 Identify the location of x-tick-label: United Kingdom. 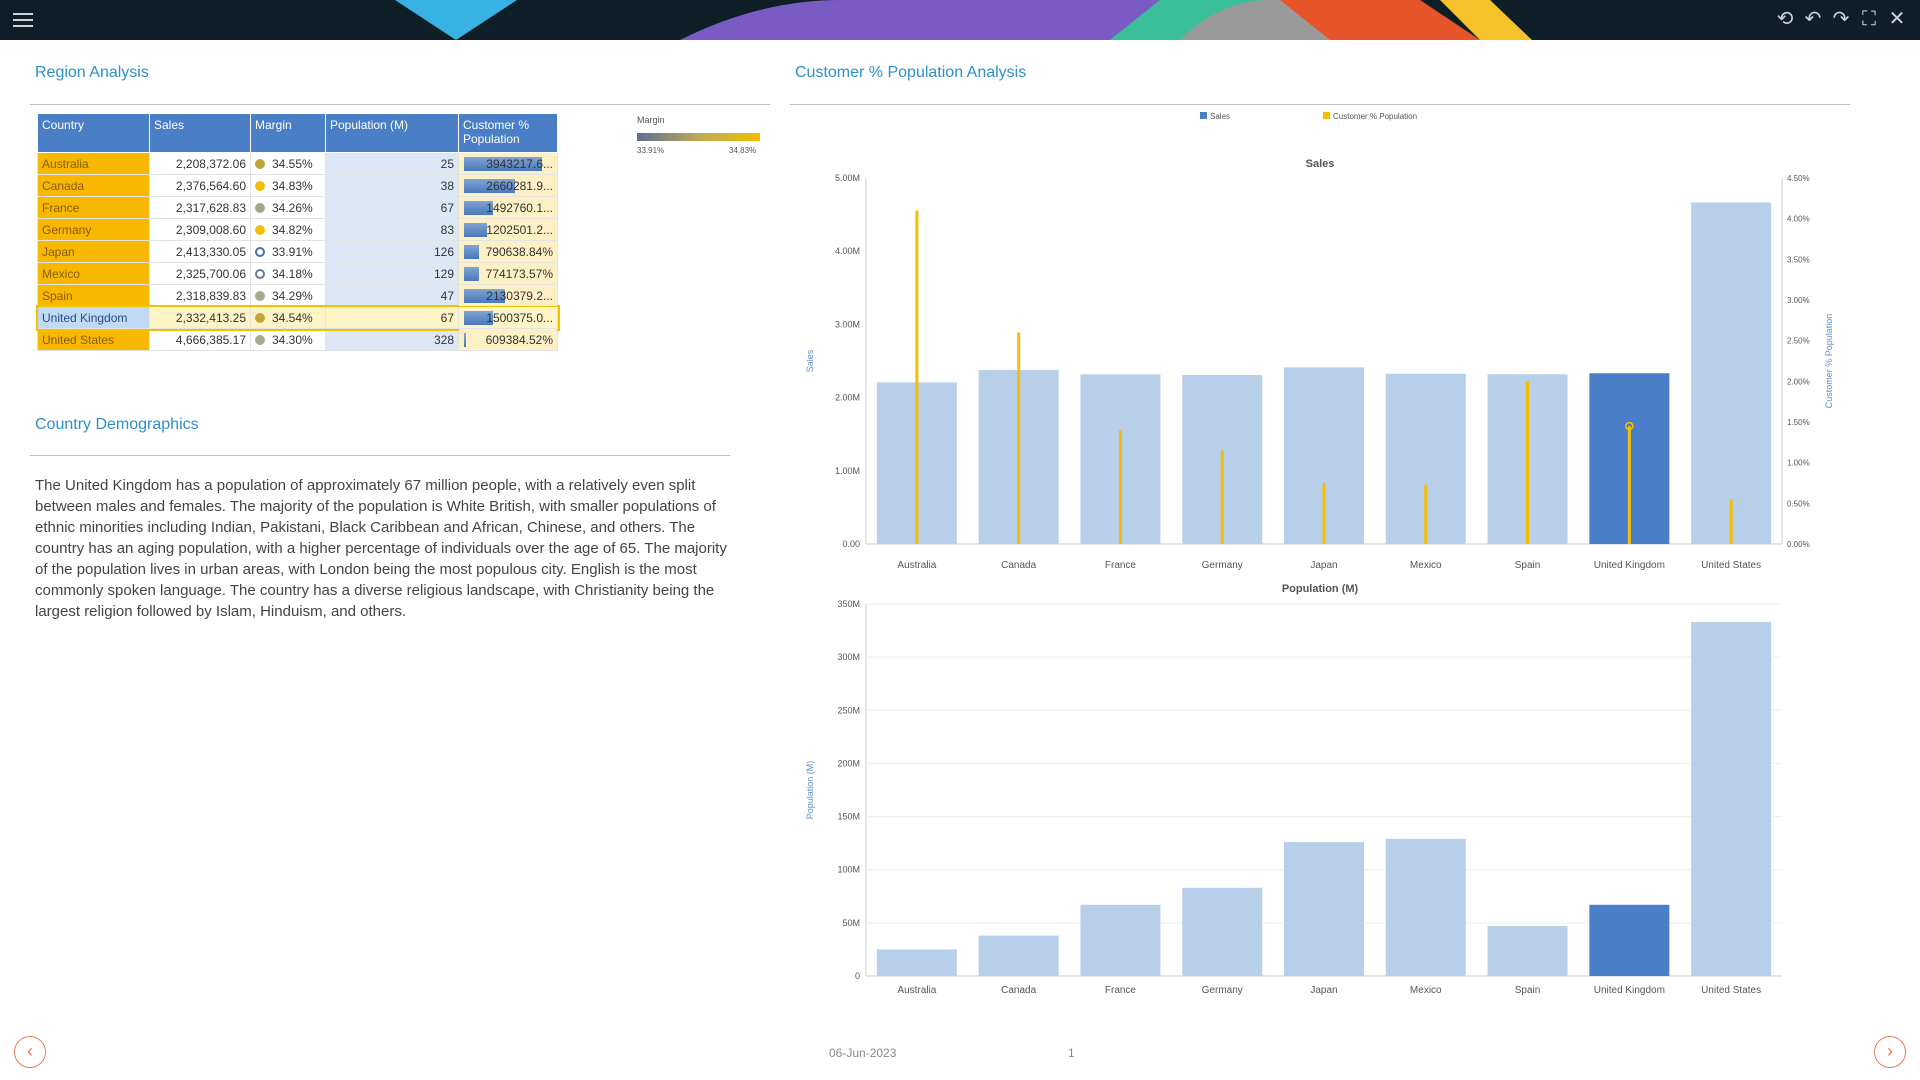
(1629, 990).